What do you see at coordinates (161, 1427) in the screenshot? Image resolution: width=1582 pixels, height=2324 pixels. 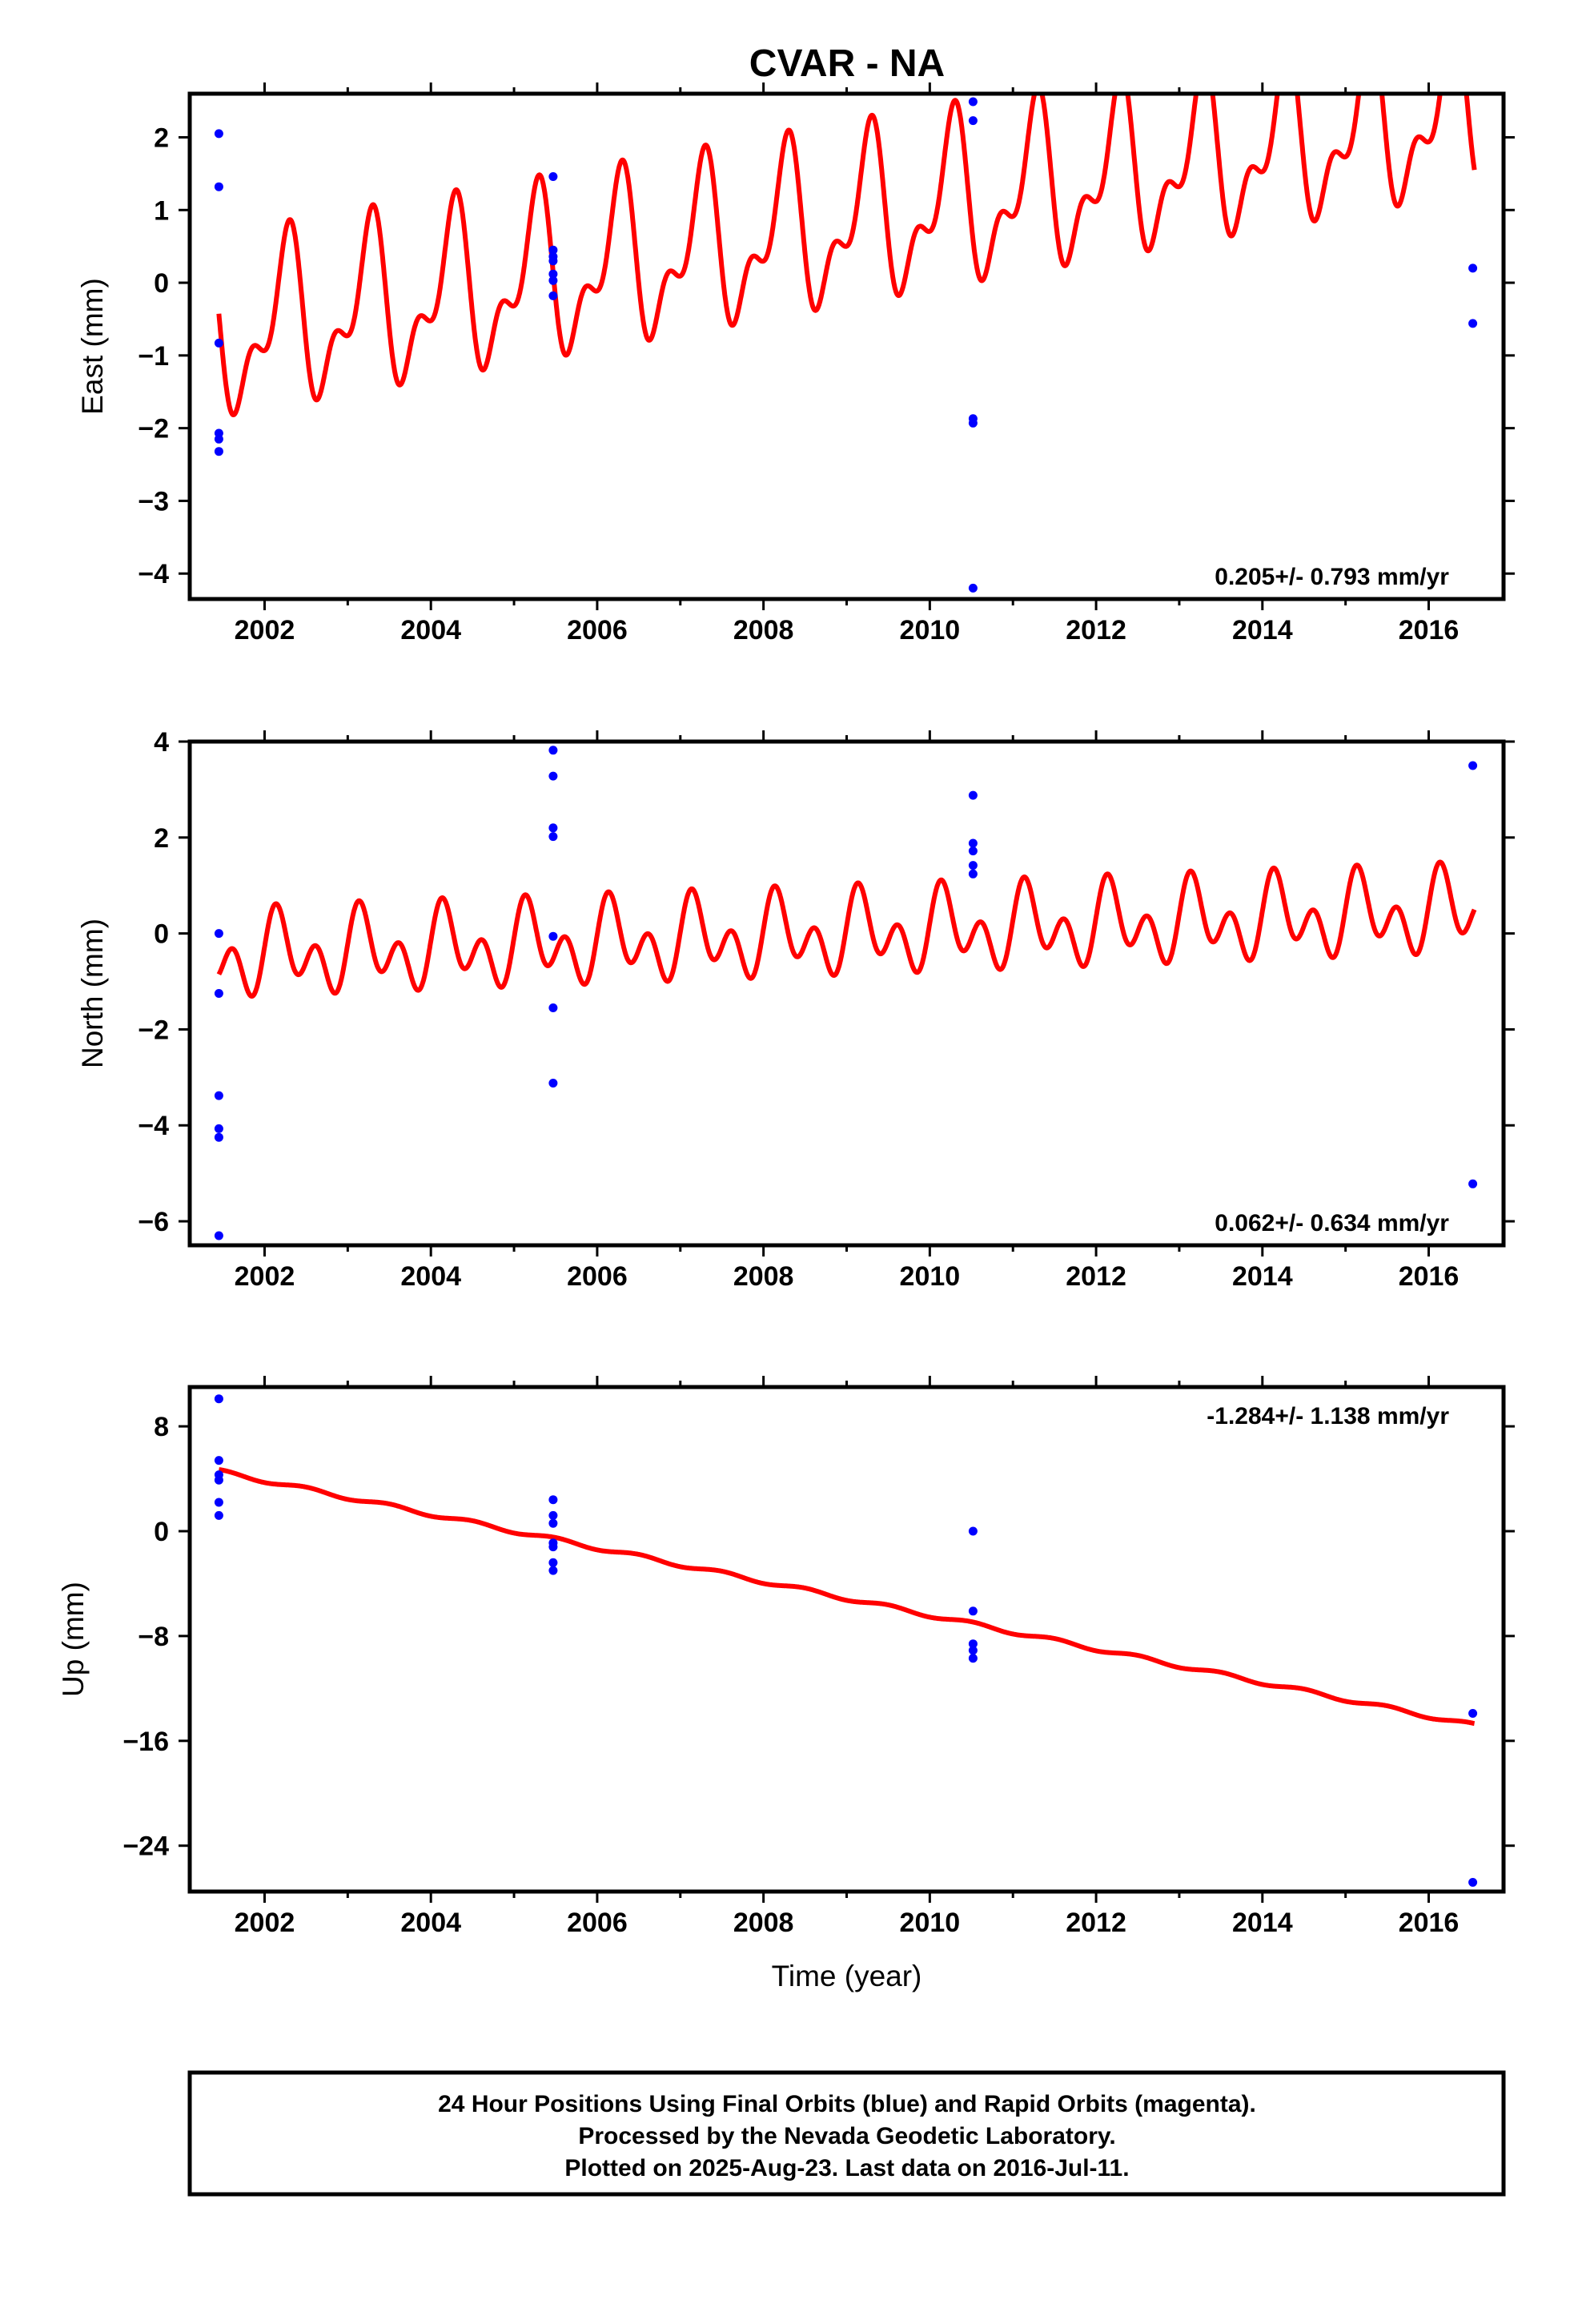 I see `up-y-tick-label: 8` at bounding box center [161, 1427].